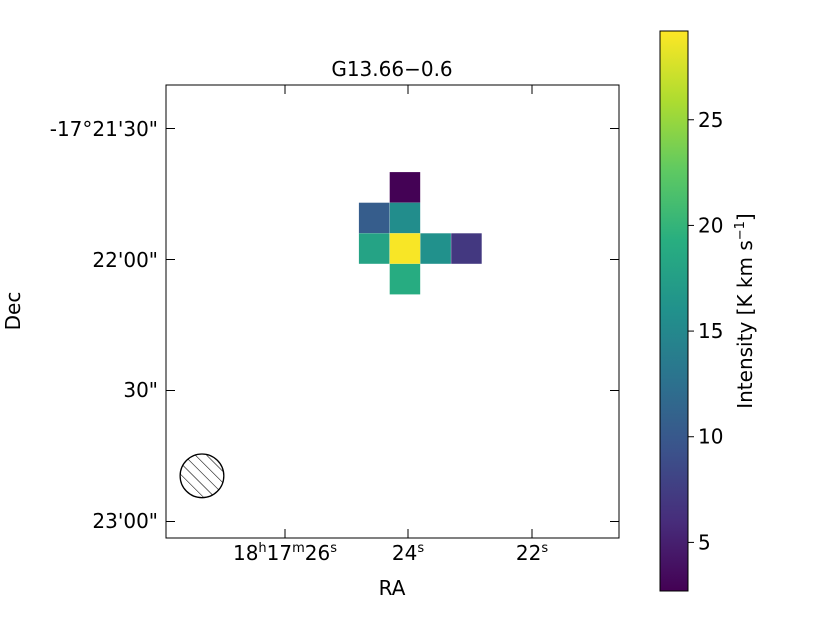 Image resolution: width=830 pixels, height=623 pixels. I want to click on colorbar-label: Intensity [K km s−1], so click(745, 311).